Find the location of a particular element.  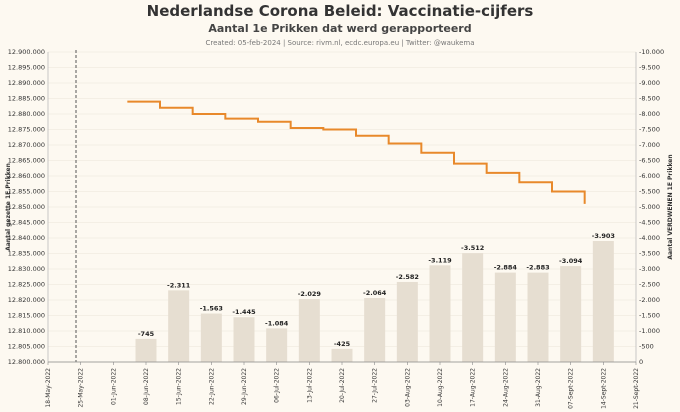

x-tick-label: 27-Jul-2022 is located at coordinates (375, 385).